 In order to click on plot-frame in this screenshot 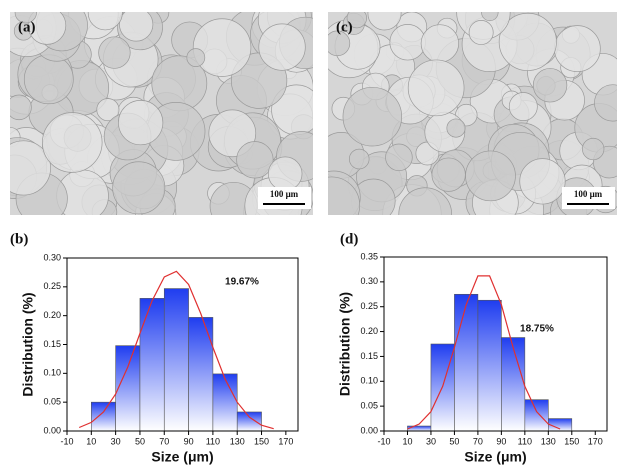, I will do `click(495, 344)`.